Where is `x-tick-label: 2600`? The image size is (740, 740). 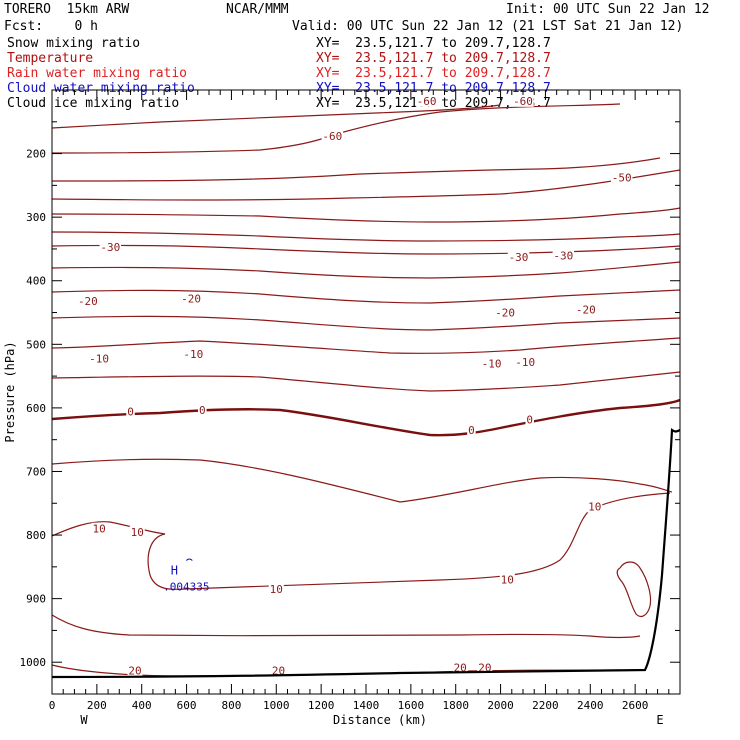 x-tick-label: 2600 is located at coordinates (635, 705).